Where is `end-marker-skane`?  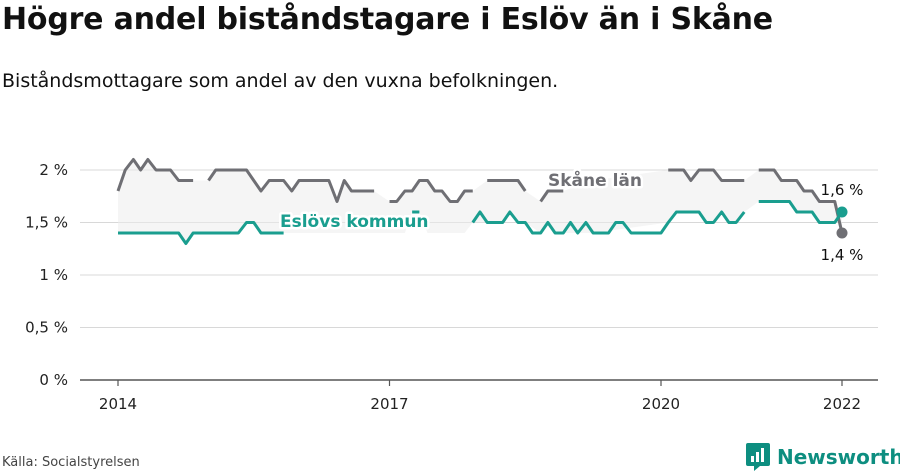 end-marker-skane is located at coordinates (842, 233).